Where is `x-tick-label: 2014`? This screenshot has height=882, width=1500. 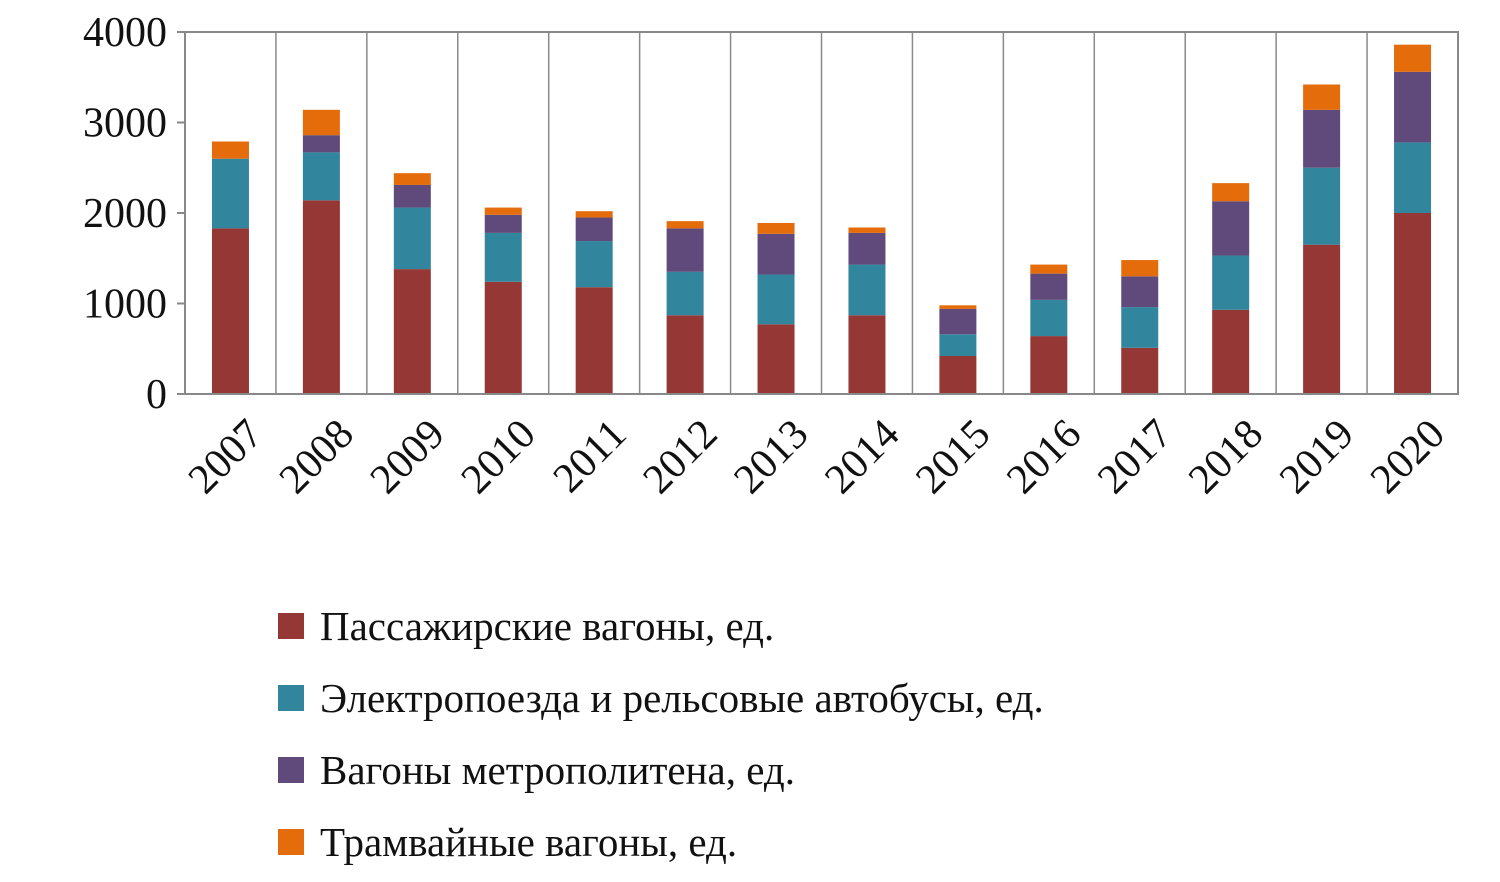 x-tick-label: 2014 is located at coordinates (862, 457).